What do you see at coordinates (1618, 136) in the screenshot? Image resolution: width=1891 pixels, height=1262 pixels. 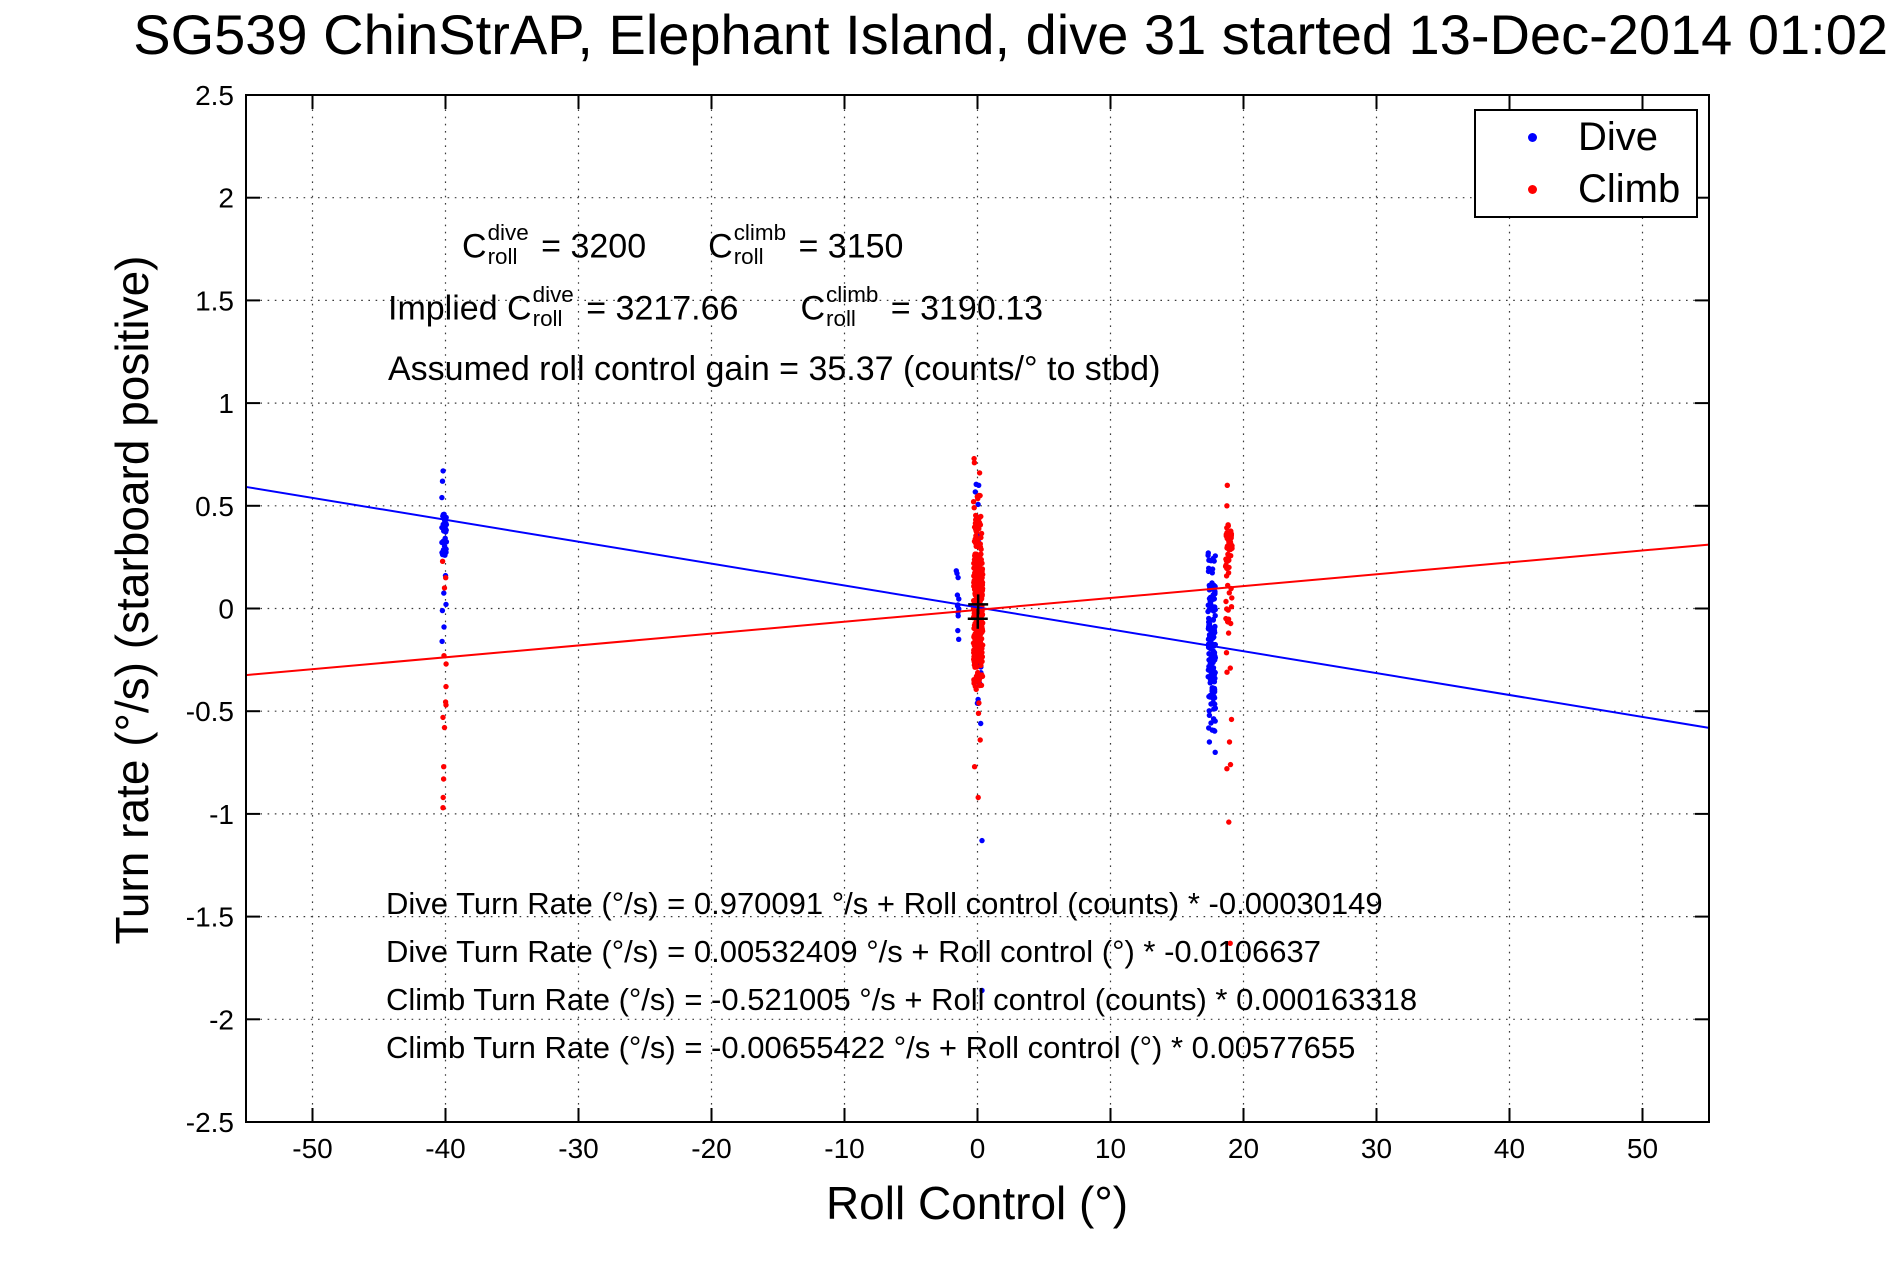 I see `legend-label: Dive` at bounding box center [1618, 136].